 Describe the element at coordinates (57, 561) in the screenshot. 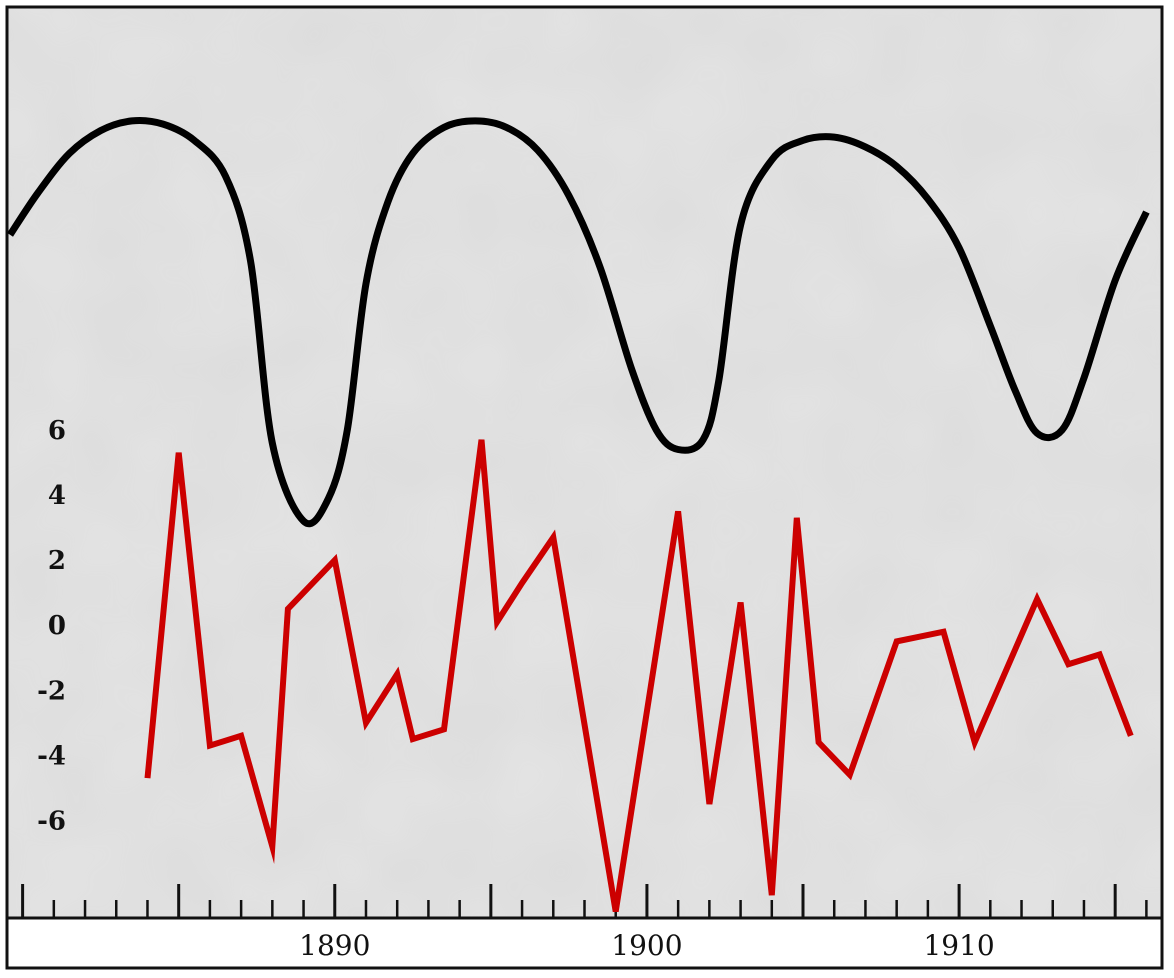

I see `y-tick-label: 2` at that location.